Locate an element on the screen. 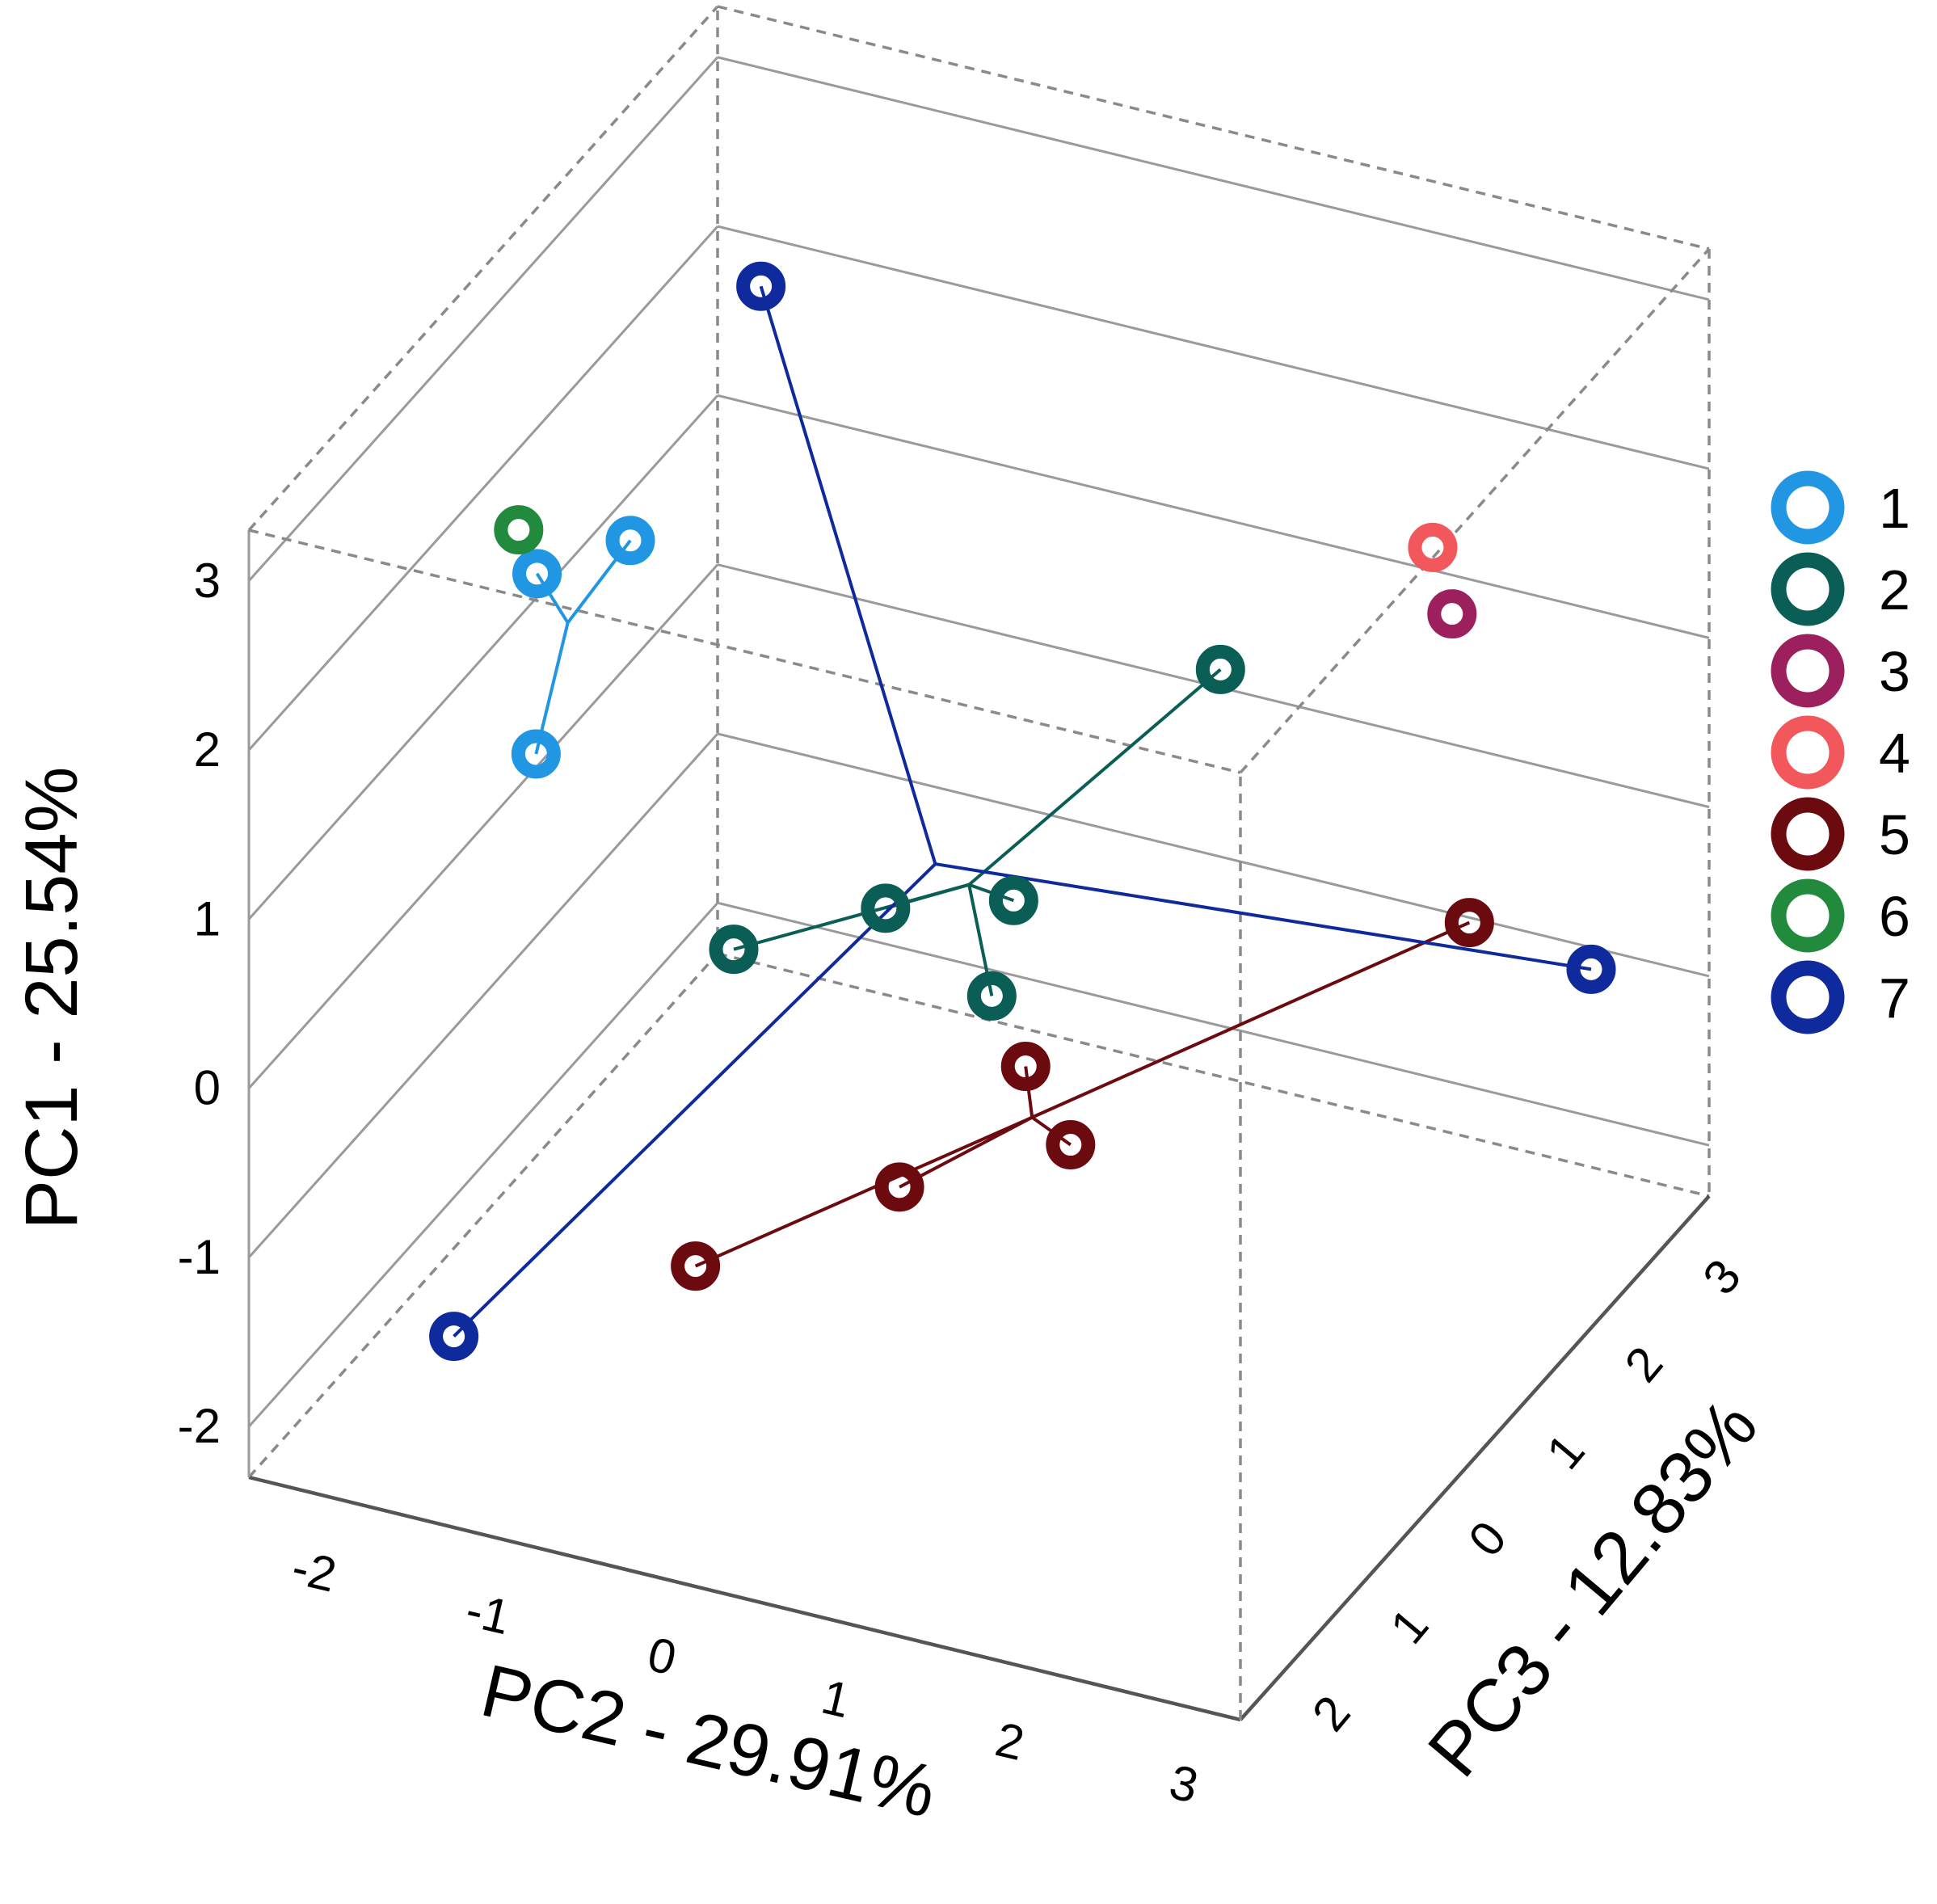 The height and width of the screenshot is (1904, 1937). pc1-tick-label: 1 is located at coordinates (207, 918).